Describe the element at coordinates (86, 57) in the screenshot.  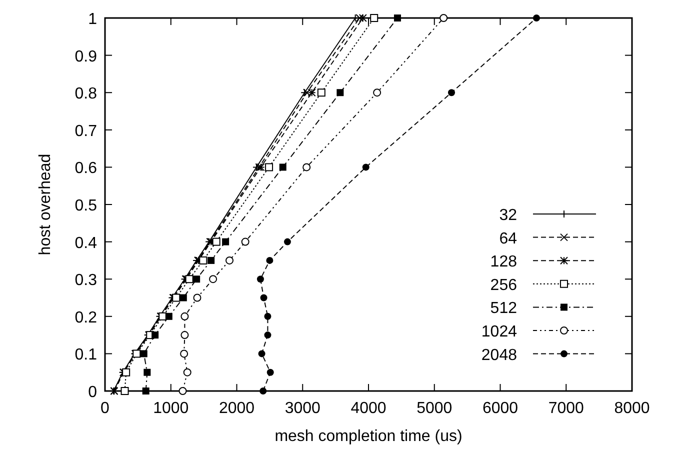
I see `y-tick-label: 0.9` at that location.